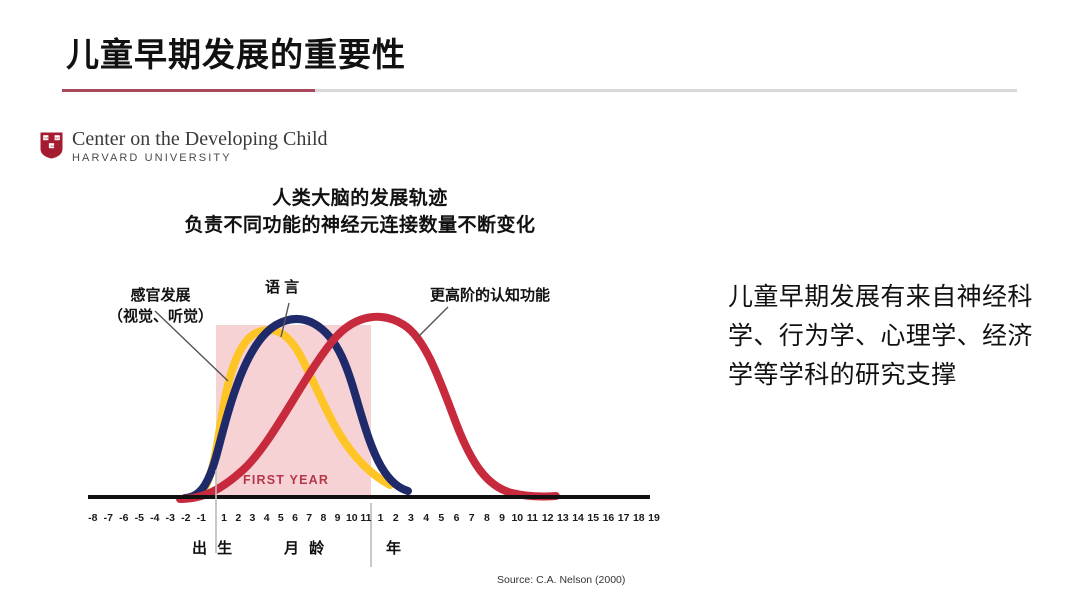 The height and width of the screenshot is (608, 1080). Describe the element at coordinates (360, 212) in the screenshot. I see `chart-title: 人类大脑的发展轨迹 负责不同功能的神经元连接数量不断变化` at that location.